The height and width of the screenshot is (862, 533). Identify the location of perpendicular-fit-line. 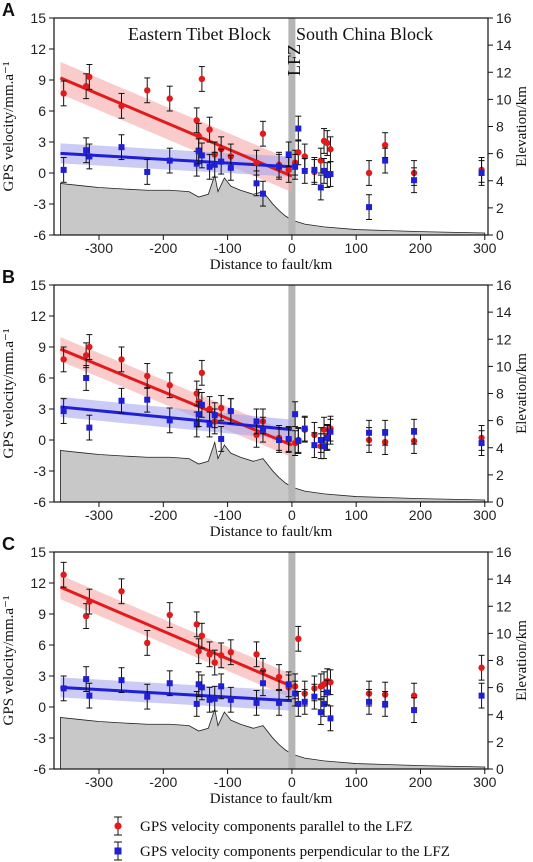
(176, 694).